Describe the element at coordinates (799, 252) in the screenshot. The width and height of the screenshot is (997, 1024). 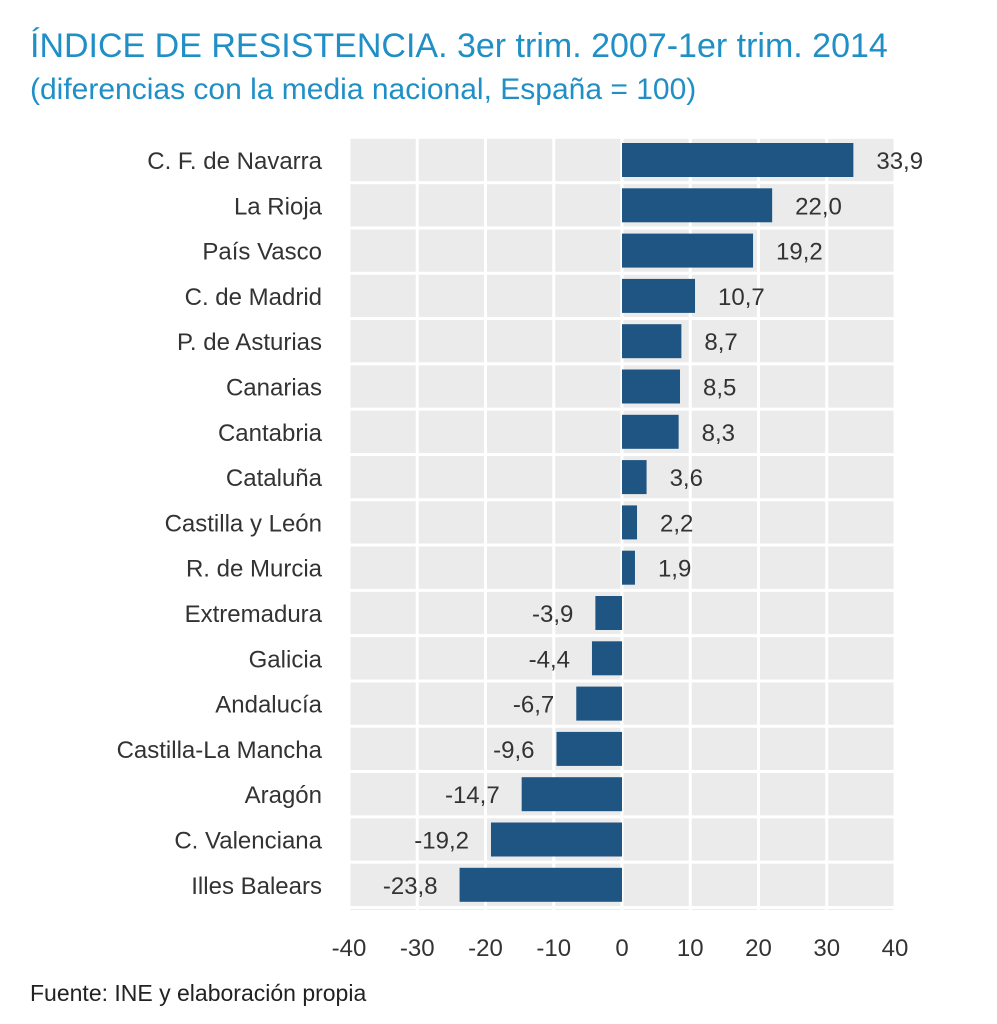
I see `value-label: 19,2` at that location.